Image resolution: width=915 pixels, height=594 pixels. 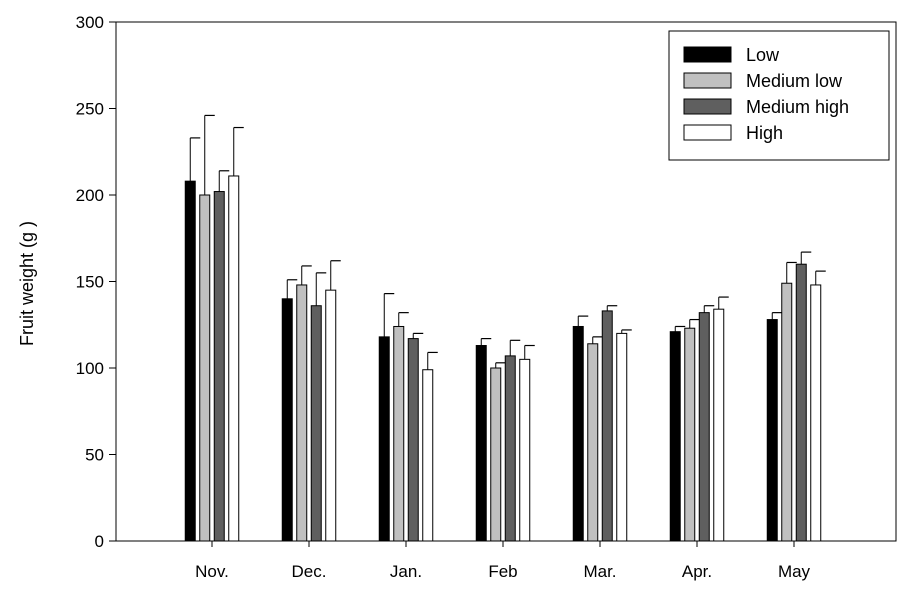 I want to click on y-tick-label: 150, so click(x=90, y=282).